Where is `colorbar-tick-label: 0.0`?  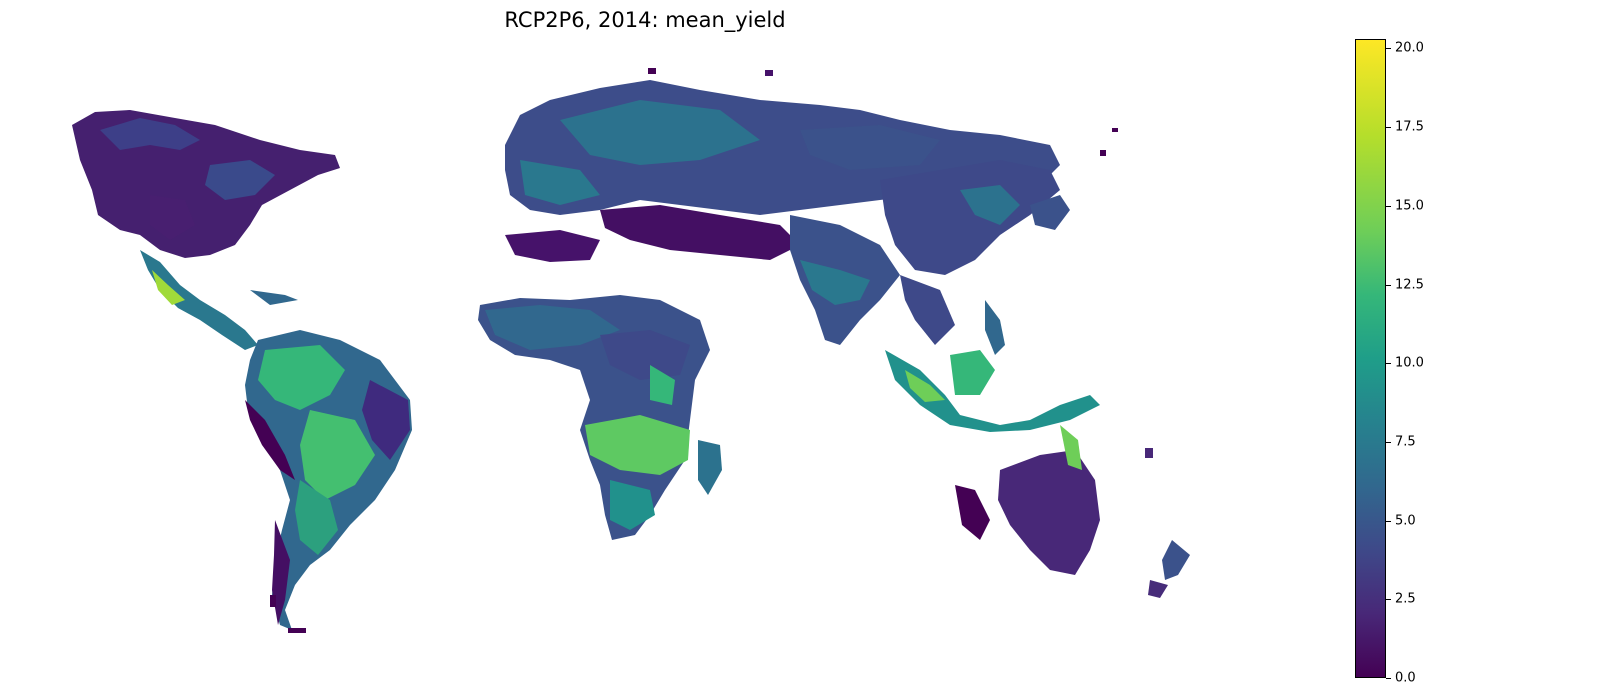
colorbar-tick-label: 0.0 is located at coordinates (1405, 678).